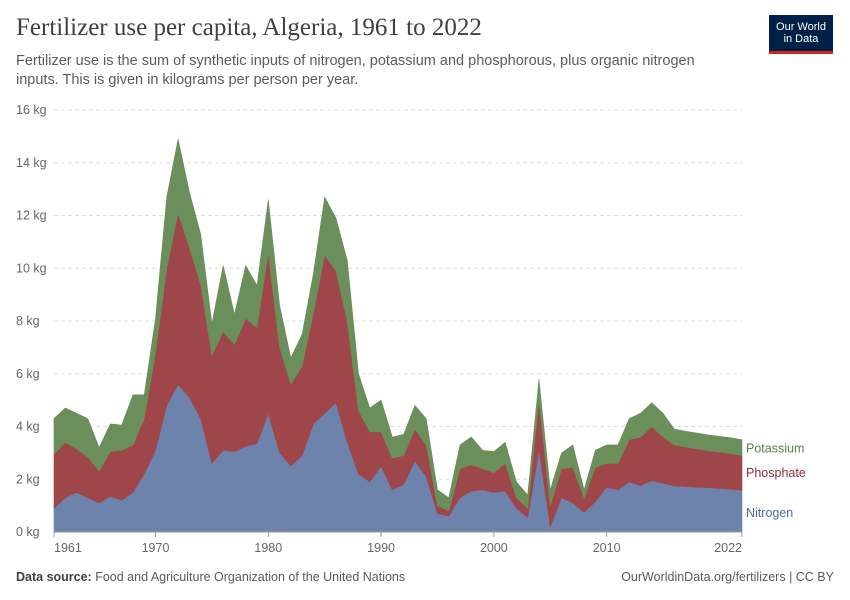  What do you see at coordinates (775, 449) in the screenshot?
I see `potassium-label: Potassium` at bounding box center [775, 449].